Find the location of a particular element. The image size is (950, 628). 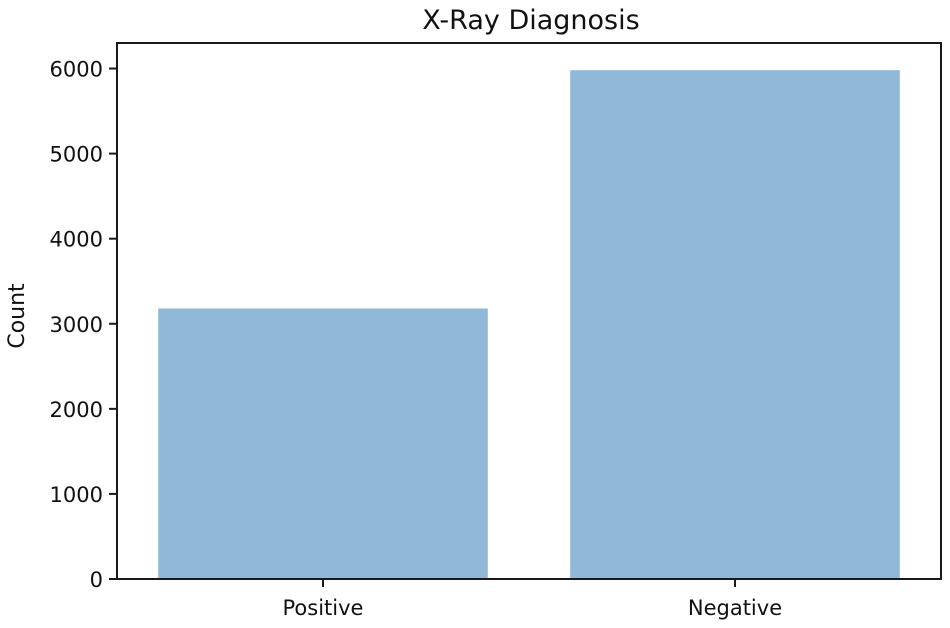

y-tick-label: 5000 is located at coordinates (76, 155).